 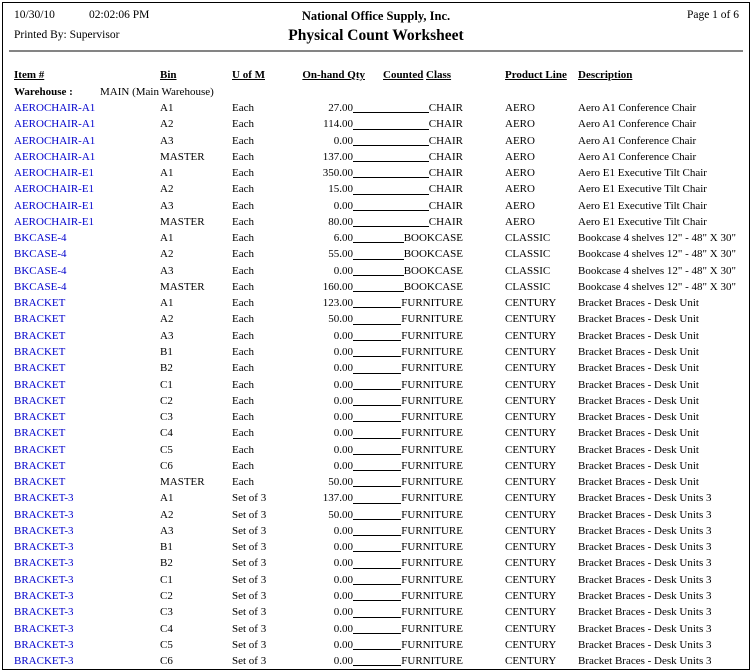 I want to click on product-line-value: AERO, so click(x=520, y=124).